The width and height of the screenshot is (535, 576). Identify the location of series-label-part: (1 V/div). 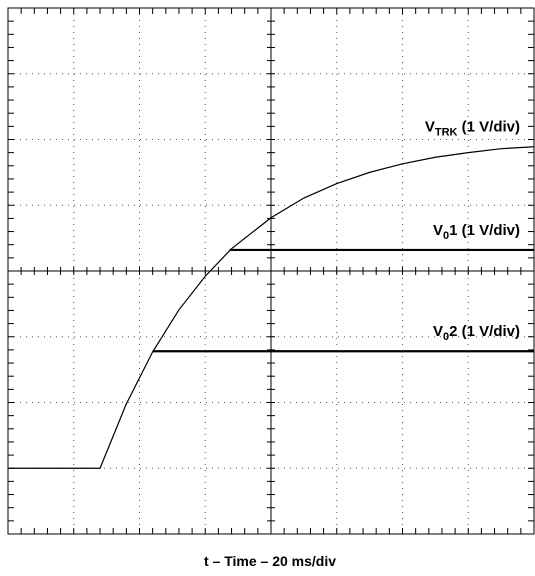
(488, 127).